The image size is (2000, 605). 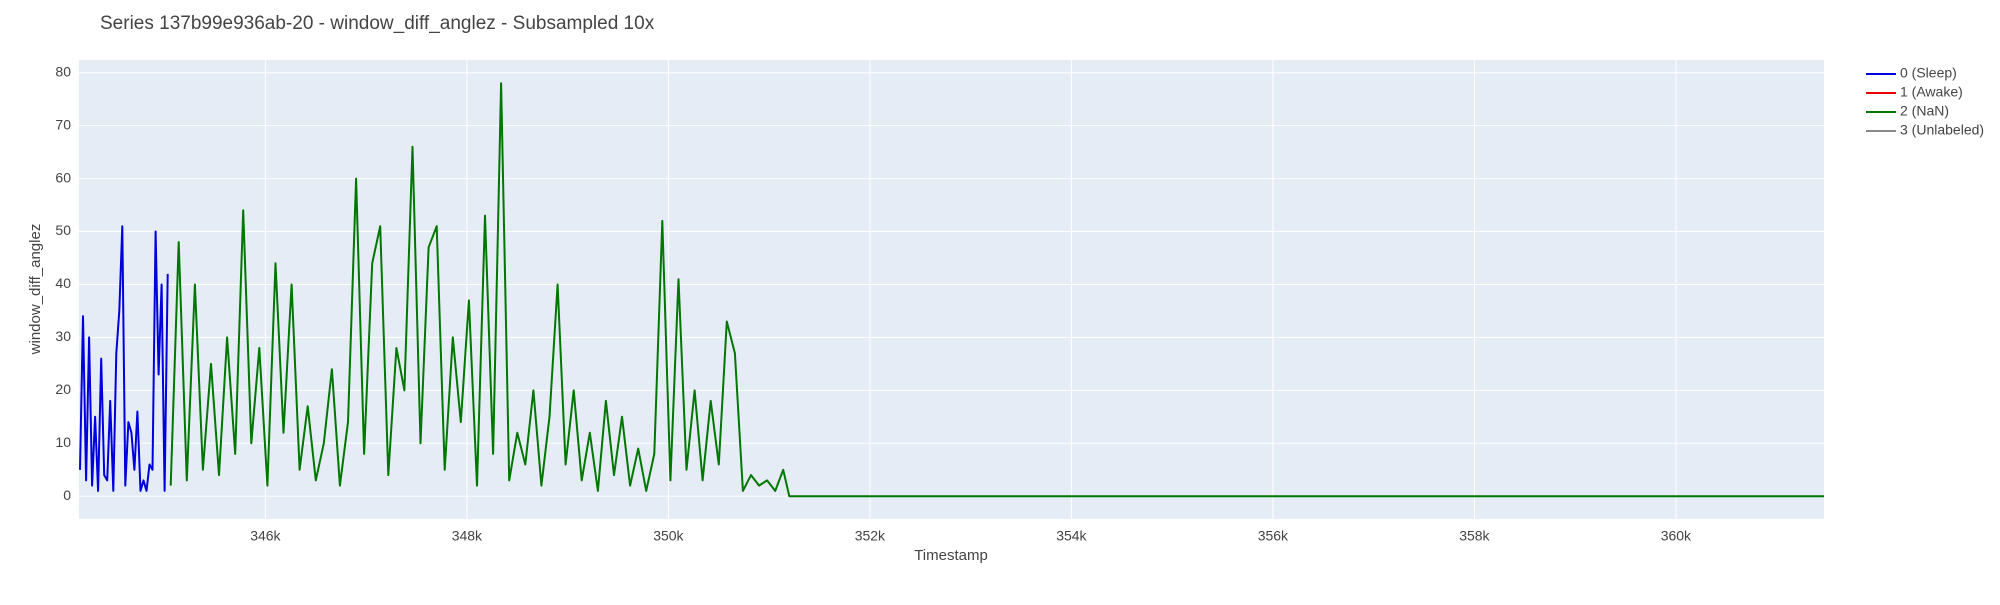 I want to click on y-tick-label: 70, so click(x=63, y=124).